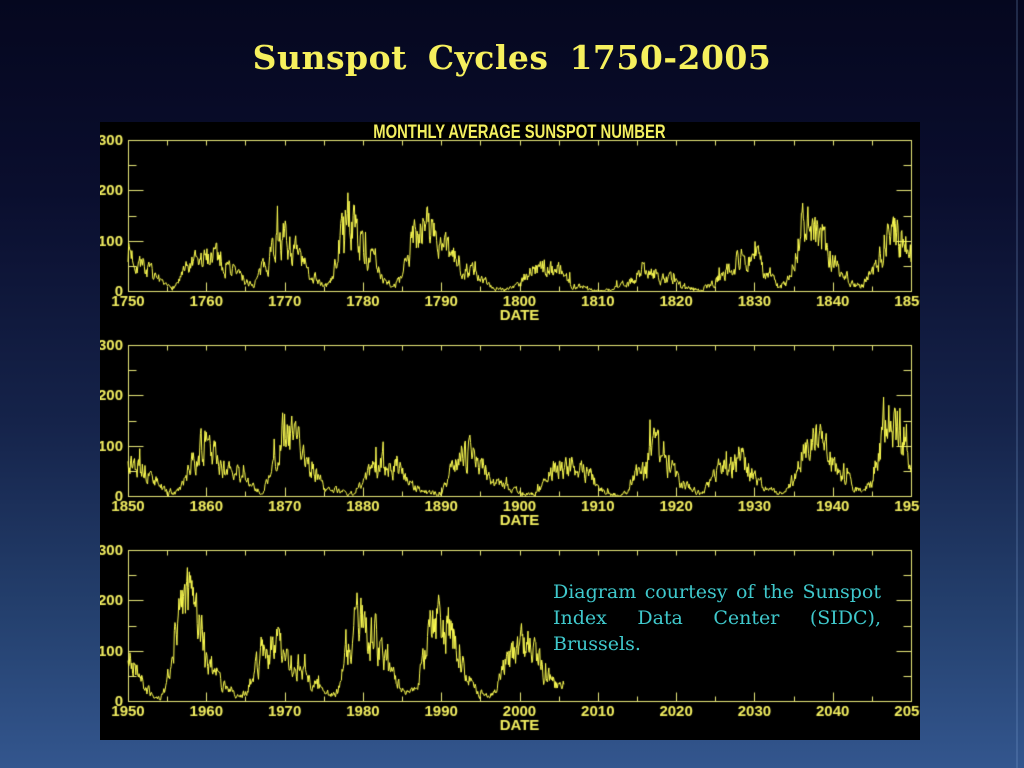  I want to click on figure-title: MONTHLY AVERAGE SUNSPOT NUMBER, so click(519, 133).